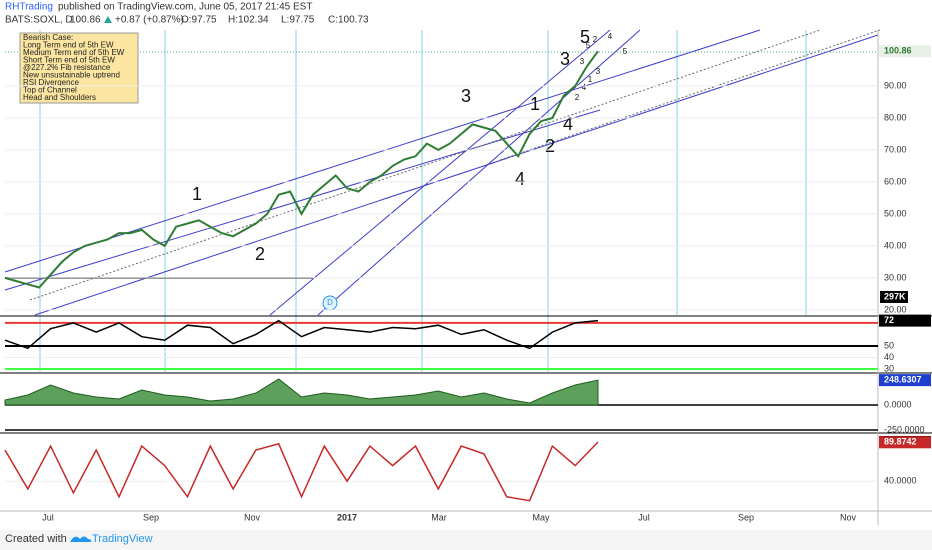 The image size is (932, 550). I want to click on y-tick-label: -250.0000, so click(904, 429).